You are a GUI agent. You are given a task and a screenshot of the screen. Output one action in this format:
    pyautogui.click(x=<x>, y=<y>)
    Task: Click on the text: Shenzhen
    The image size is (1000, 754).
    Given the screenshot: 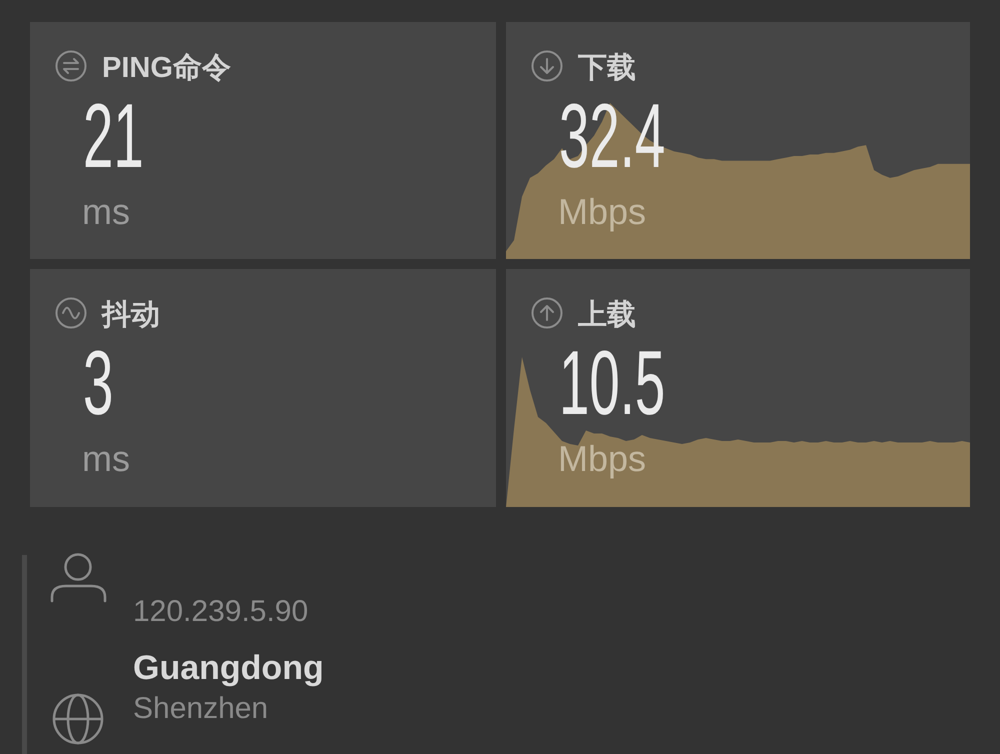 What is the action you would take?
    pyautogui.click(x=200, y=708)
    